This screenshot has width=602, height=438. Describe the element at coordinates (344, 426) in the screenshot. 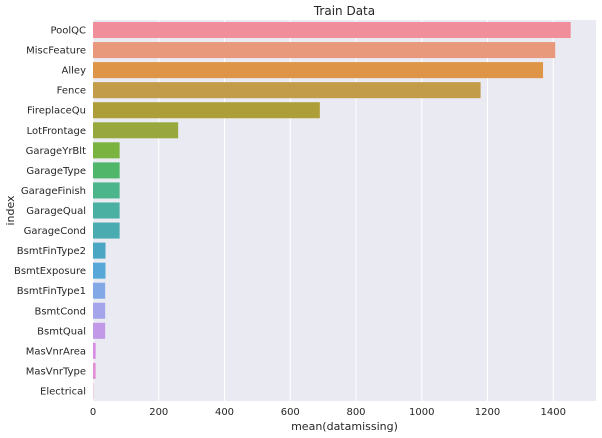

I see `x-axis-title: mean(datamissing)` at that location.